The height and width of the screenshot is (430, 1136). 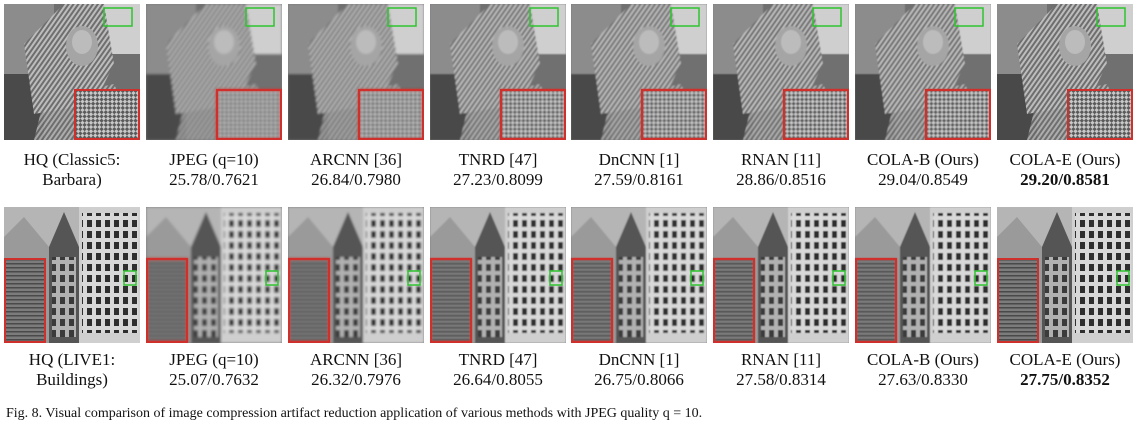 I want to click on buildings-image-tnrd, so click(x=498, y=275).